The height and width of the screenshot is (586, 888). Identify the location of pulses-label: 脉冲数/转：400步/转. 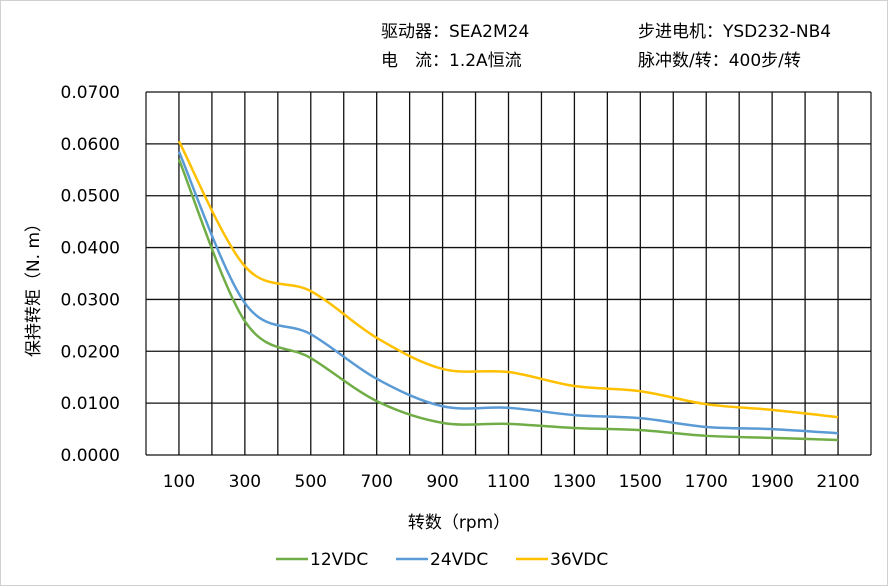
(719, 61).